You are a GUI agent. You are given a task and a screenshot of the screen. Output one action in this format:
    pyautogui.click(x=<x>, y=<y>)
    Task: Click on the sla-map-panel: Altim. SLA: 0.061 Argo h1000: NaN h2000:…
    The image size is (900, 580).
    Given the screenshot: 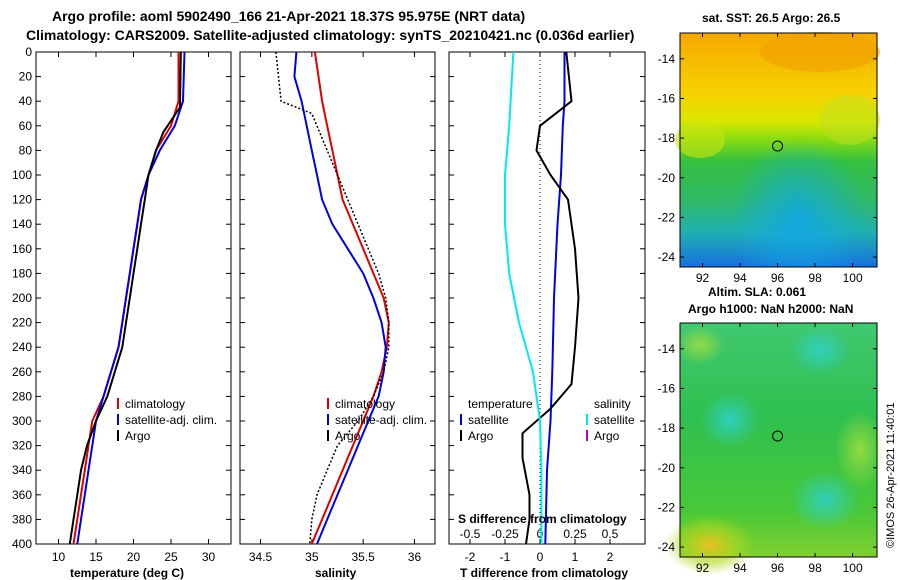 What is the action you would take?
    pyautogui.click(x=771, y=430)
    